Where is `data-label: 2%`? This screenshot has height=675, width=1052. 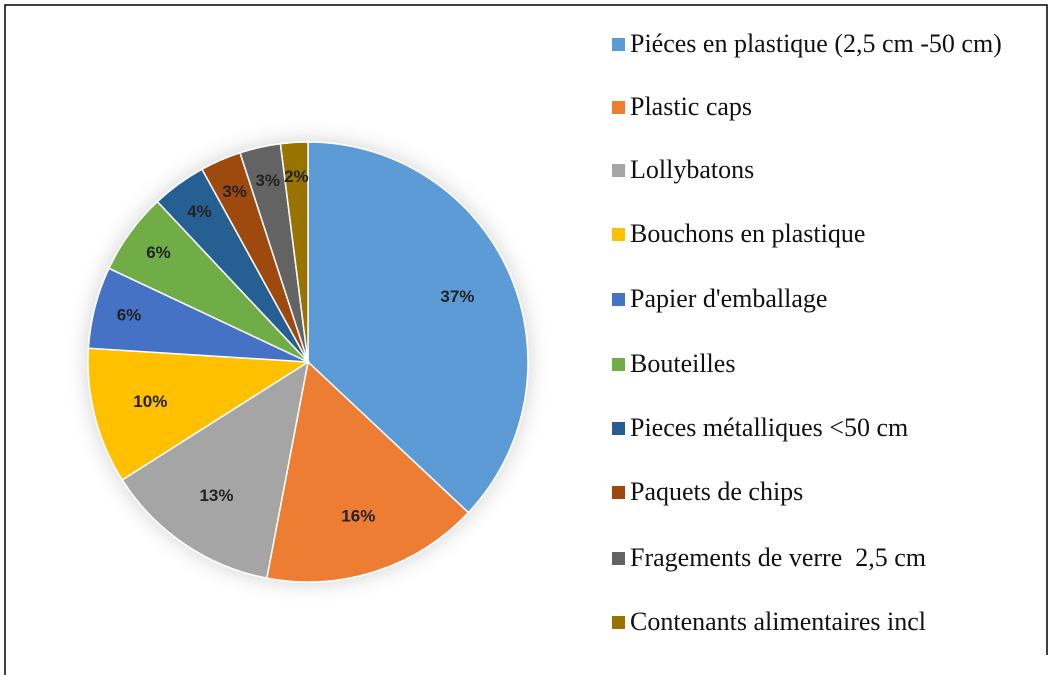 data-label: 2% is located at coordinates (296, 176).